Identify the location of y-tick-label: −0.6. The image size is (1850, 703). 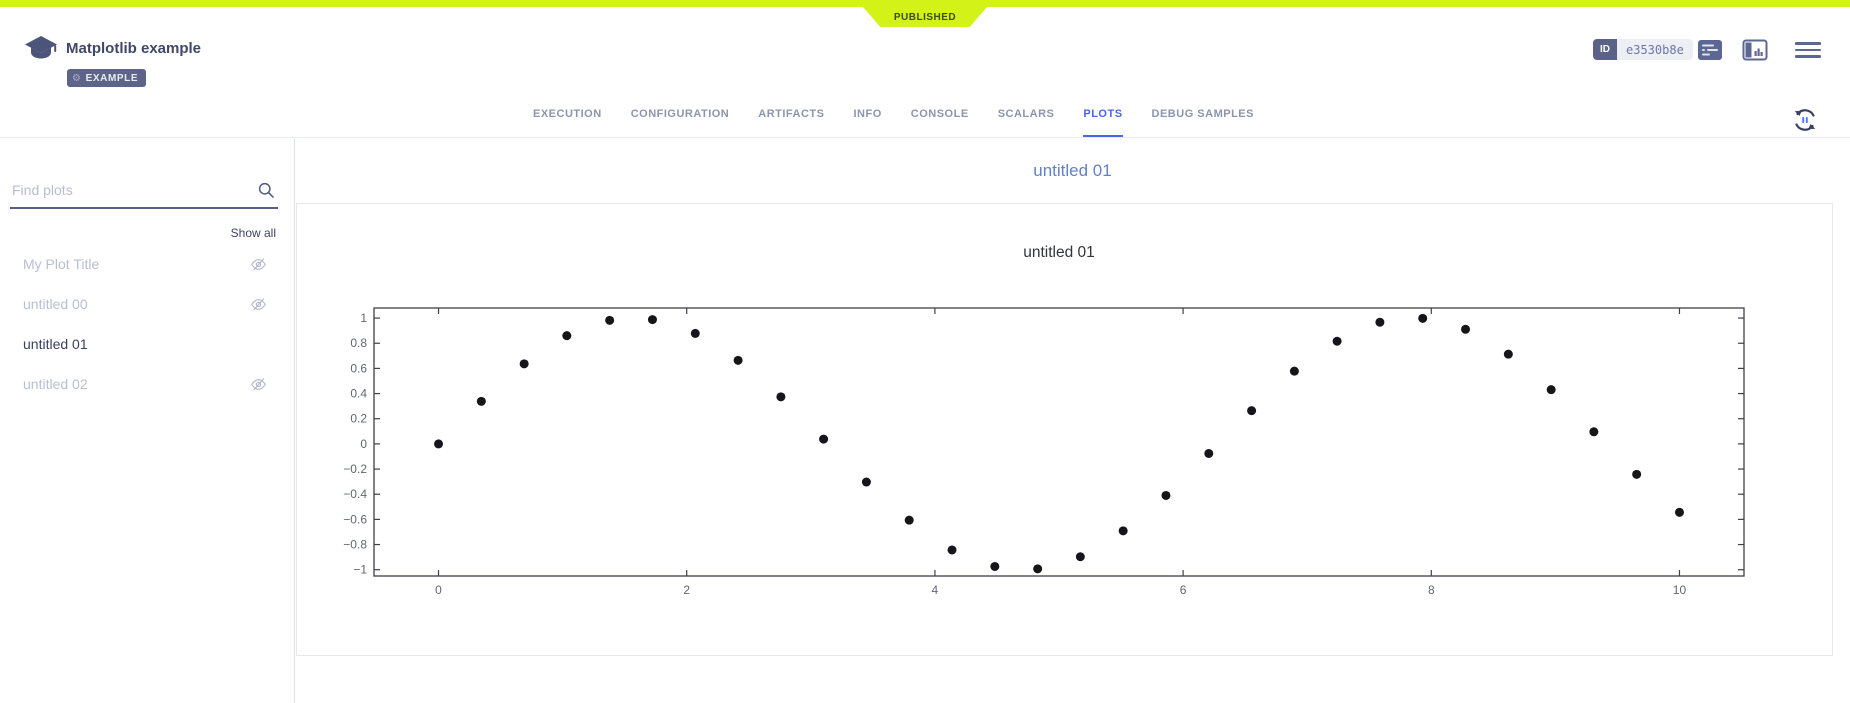
(355, 519).